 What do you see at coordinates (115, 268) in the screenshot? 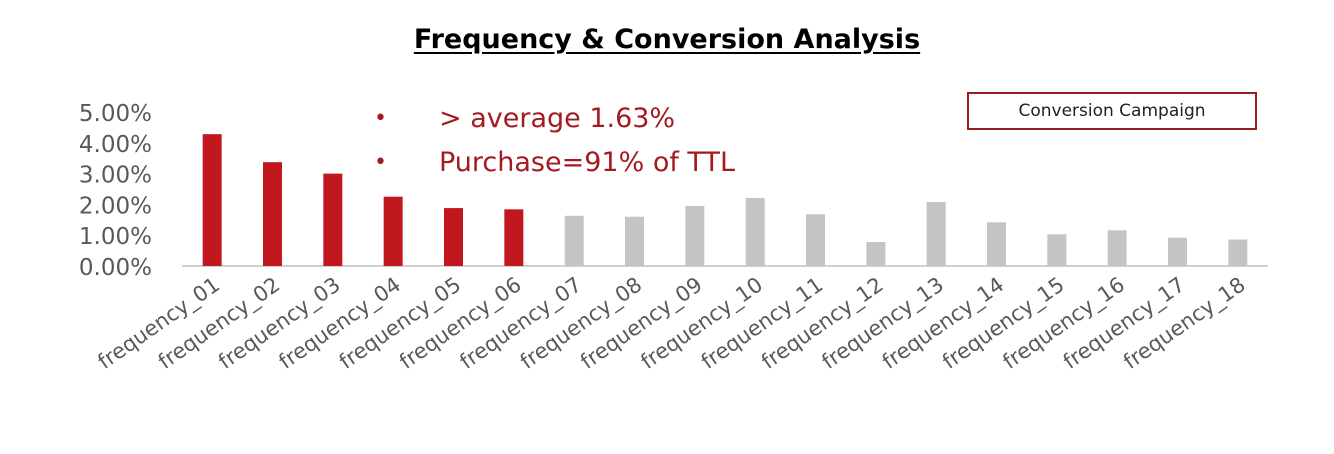
I see `y-tick-label: 0.00%` at bounding box center [115, 268].